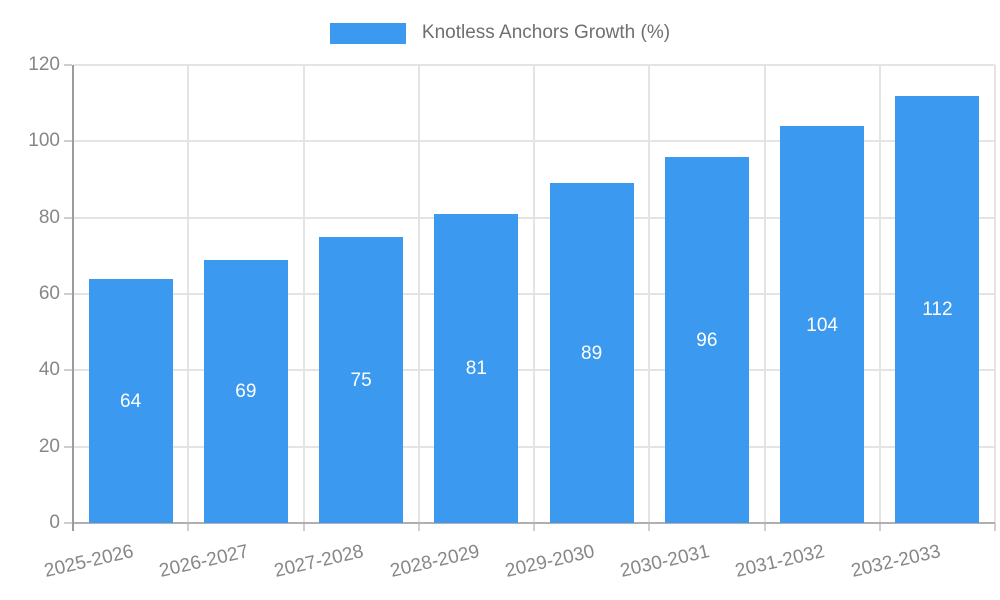 This screenshot has height=600, width=1000. I want to click on x-axis-tick-label: 2028-2029, so click(434, 561).